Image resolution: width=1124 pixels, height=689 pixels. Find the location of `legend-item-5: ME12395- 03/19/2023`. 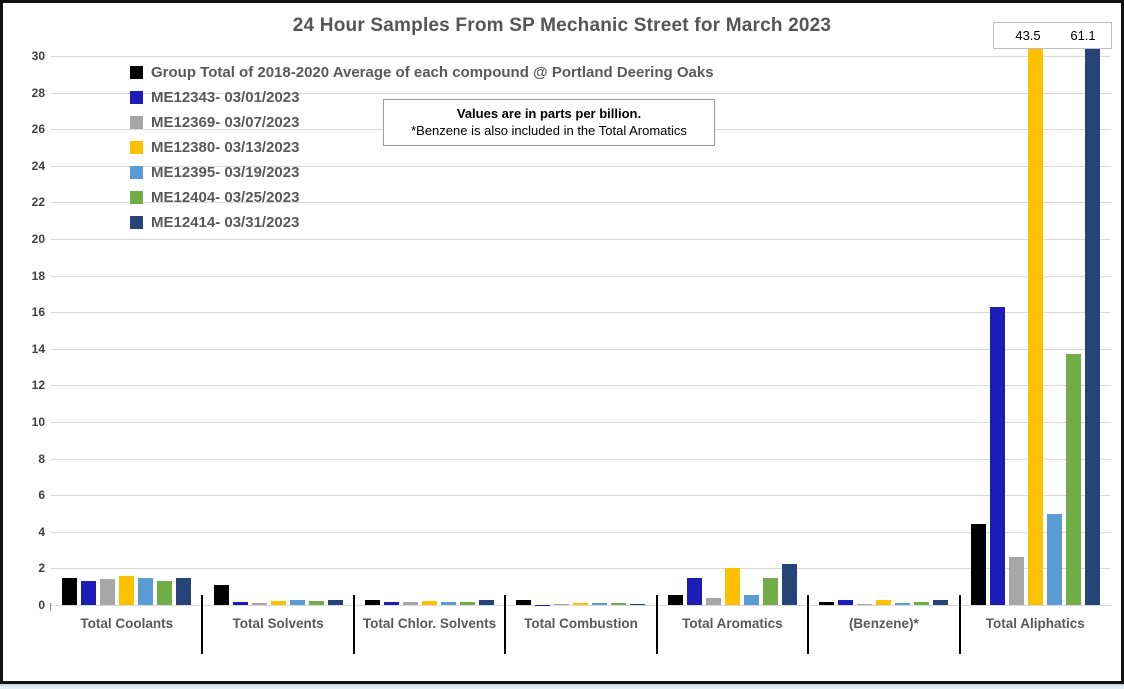

legend-item-5: ME12395- 03/19/2023 is located at coordinates (422, 172).